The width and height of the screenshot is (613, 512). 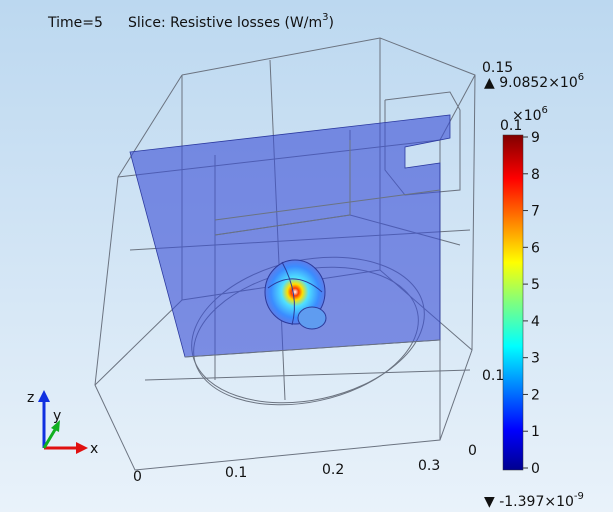 What do you see at coordinates (75, 23) in the screenshot?
I see `time-label: Time=5` at bounding box center [75, 23].